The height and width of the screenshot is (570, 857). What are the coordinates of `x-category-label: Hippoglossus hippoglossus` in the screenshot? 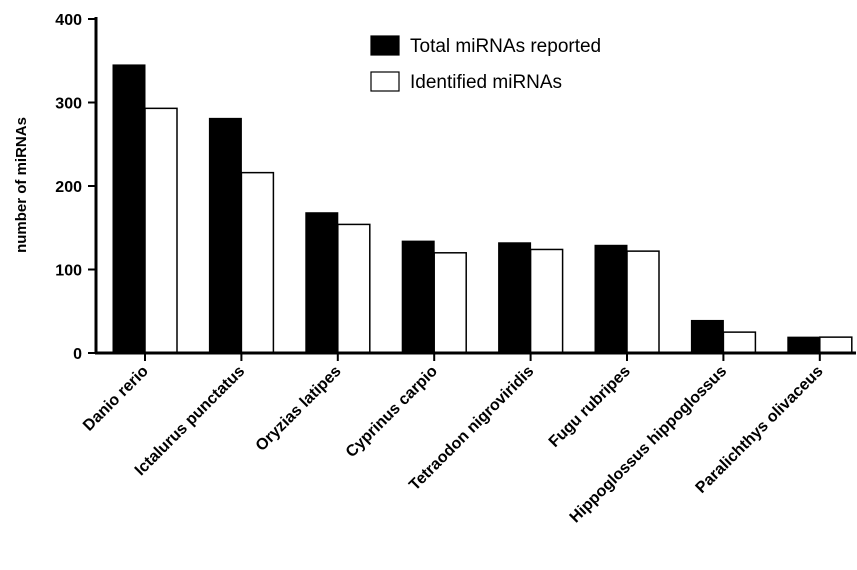 It's located at (649, 445).